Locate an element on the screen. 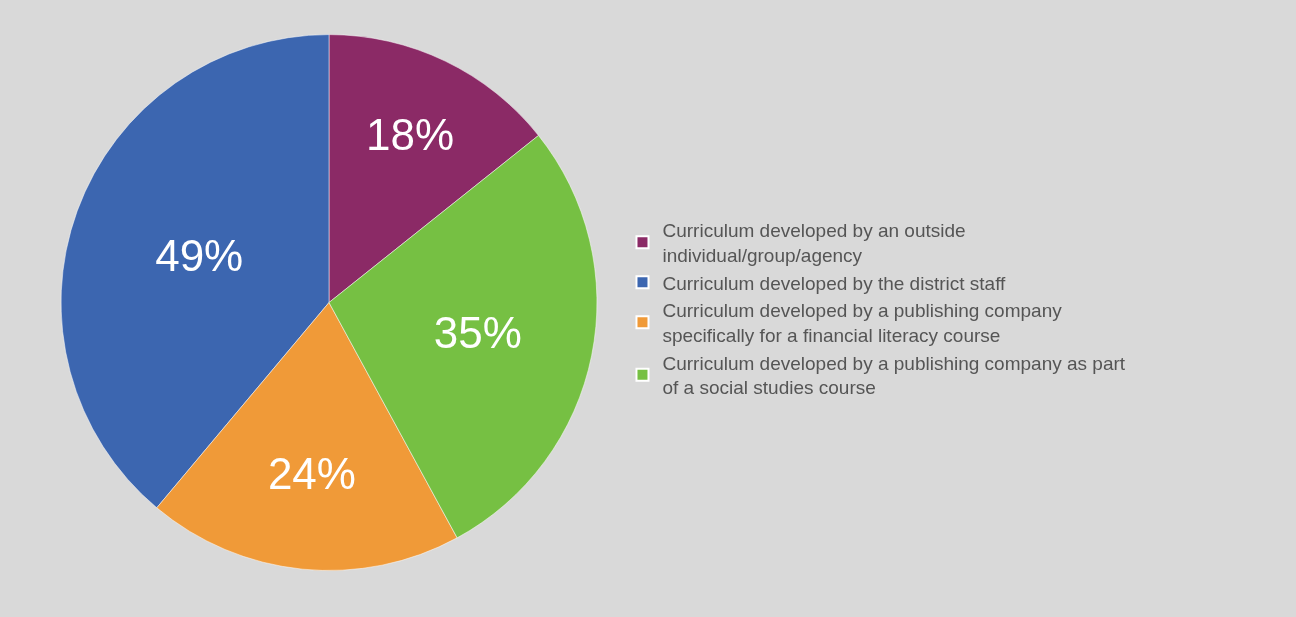  legend-label: Curriculum developed by a publishing company as part of a social studies course is located at coordinates (894, 375).